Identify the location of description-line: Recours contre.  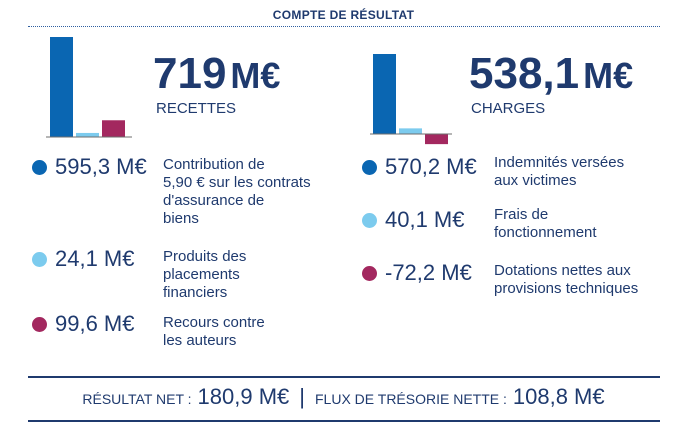
(214, 322).